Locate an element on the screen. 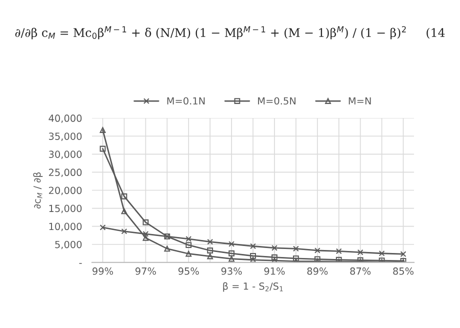 The width and height of the screenshot is (460, 328). legend-label: M=0.5N is located at coordinates (277, 101).